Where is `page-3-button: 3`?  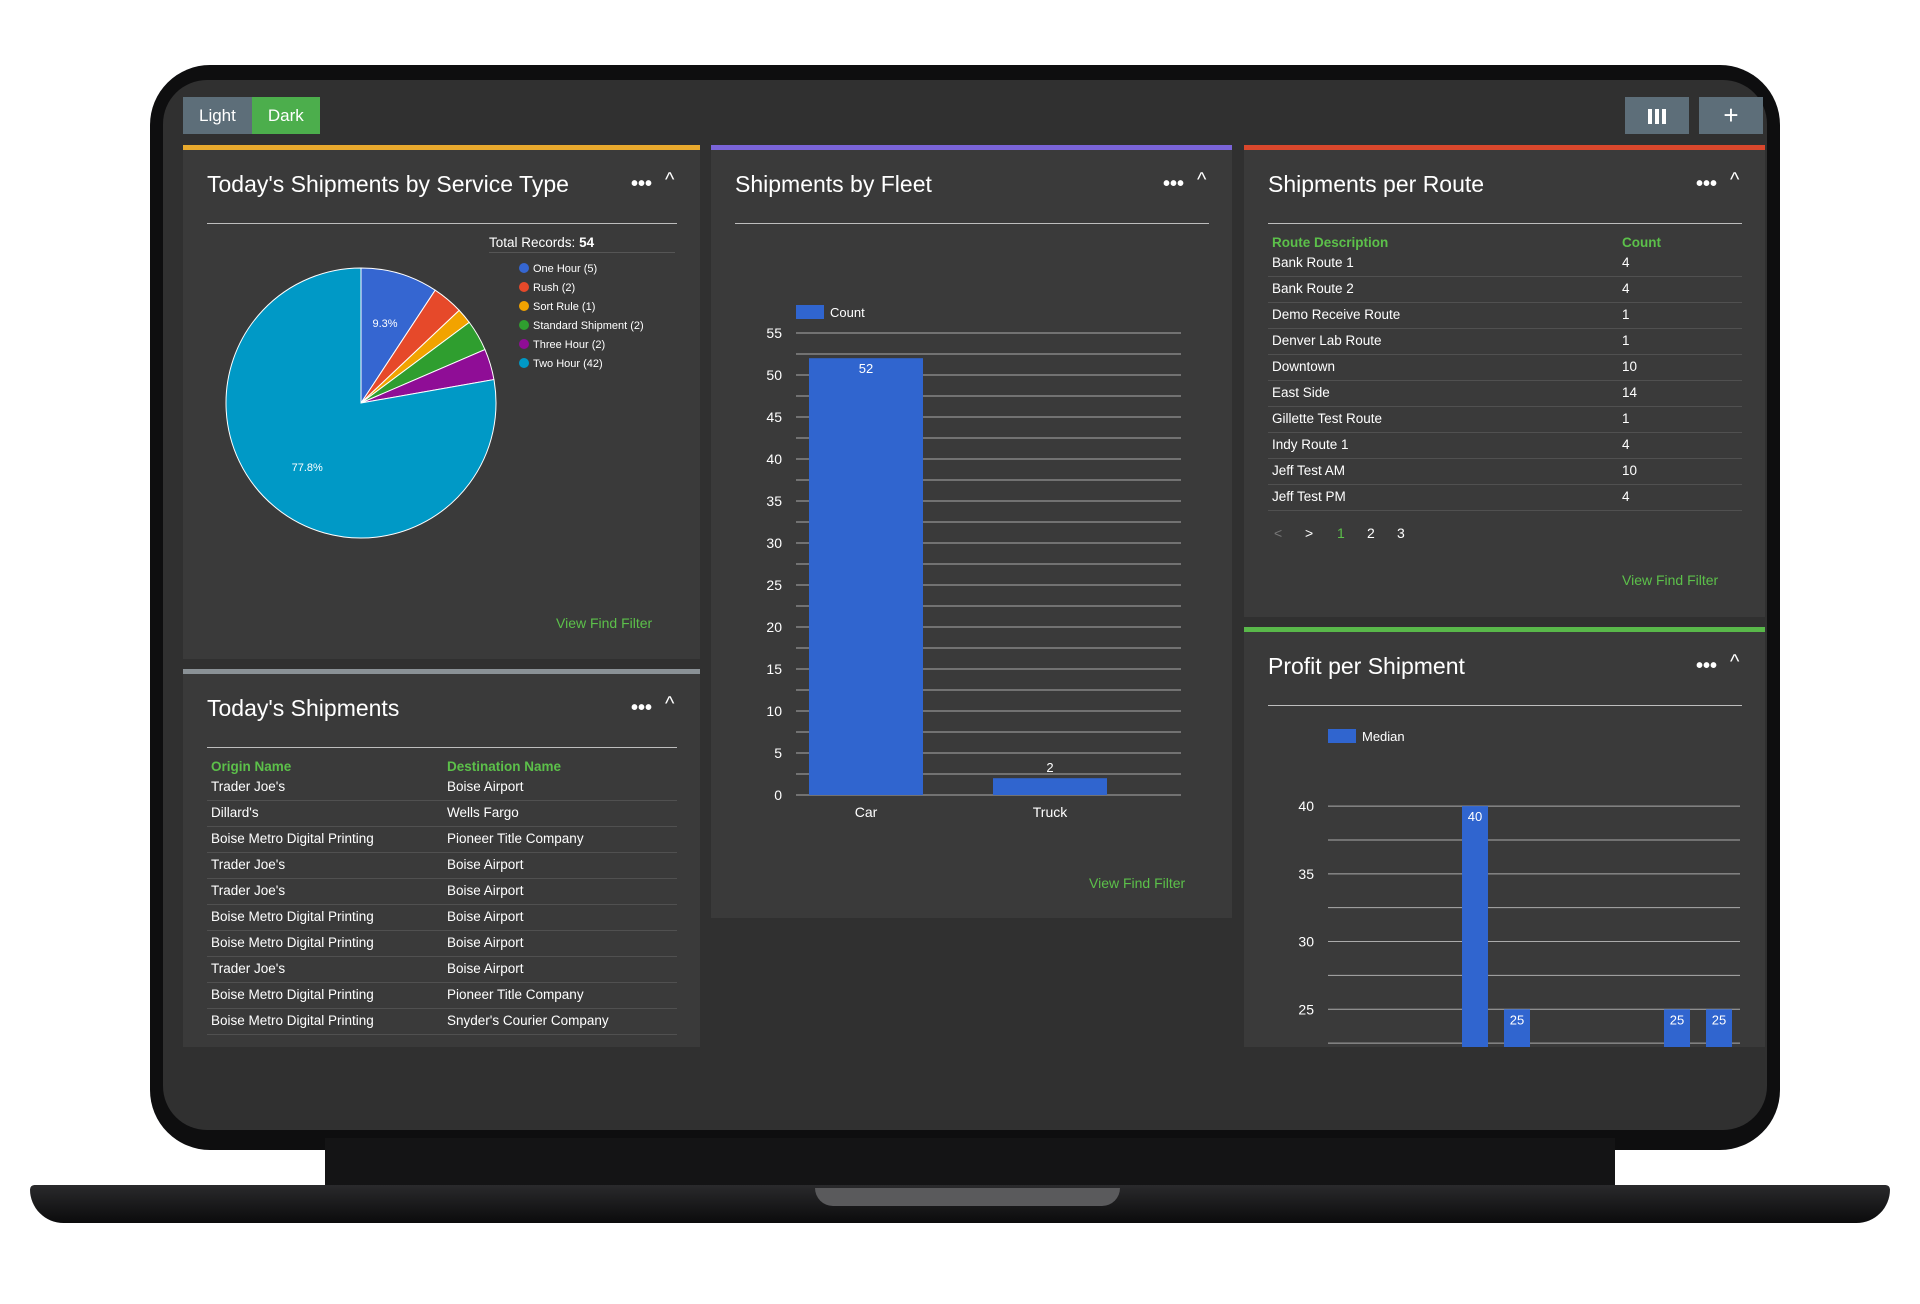 page-3-button: 3 is located at coordinates (1401, 533).